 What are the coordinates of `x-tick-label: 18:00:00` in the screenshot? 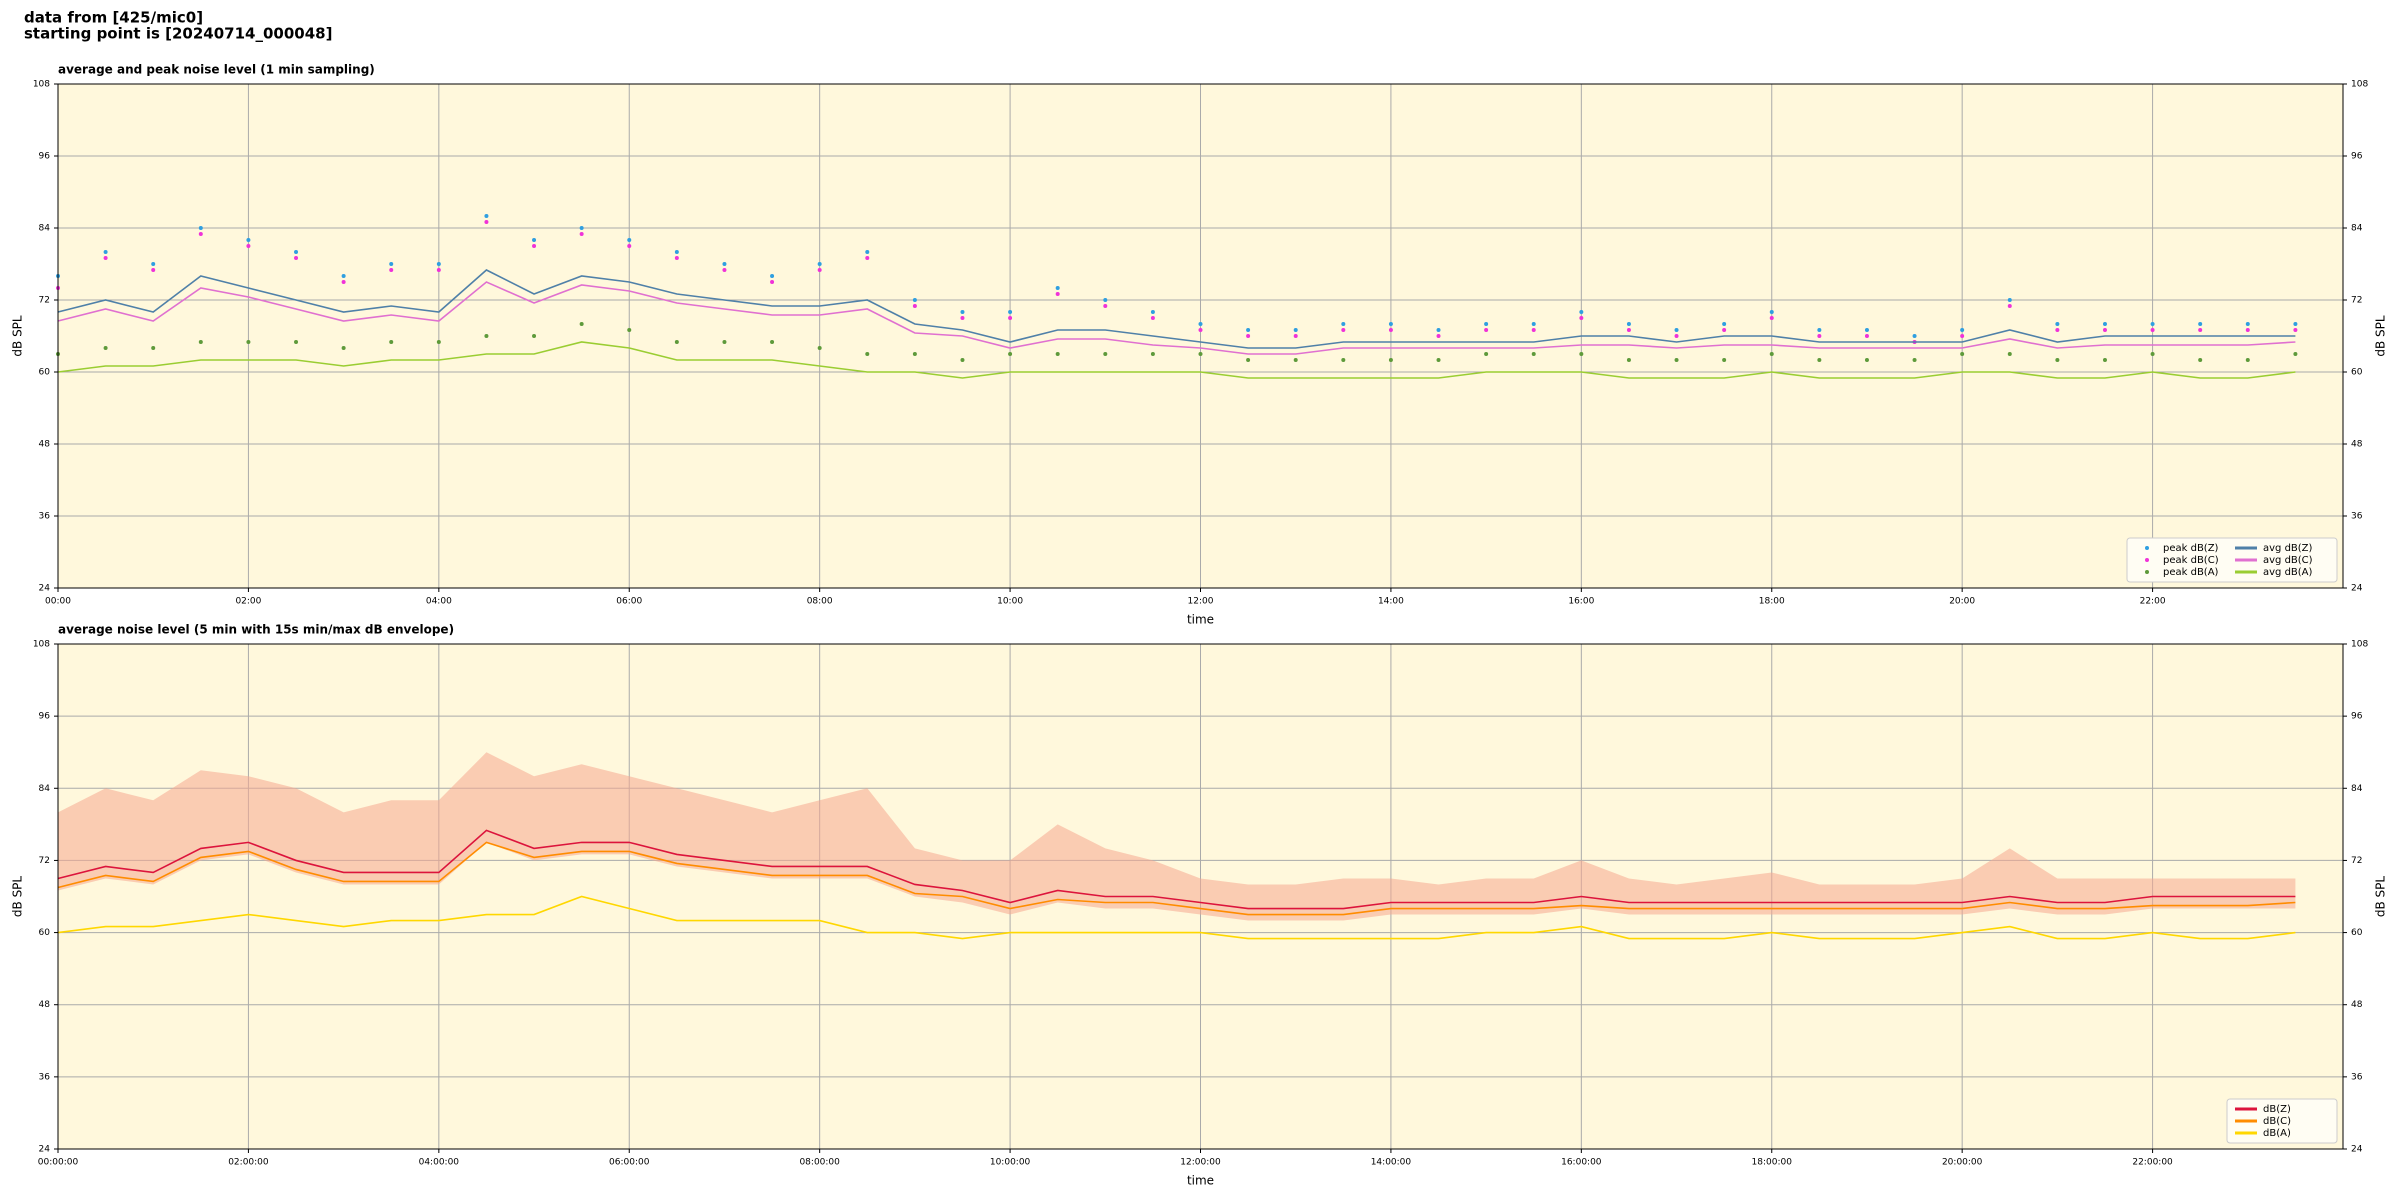 It's located at (1772, 1163).